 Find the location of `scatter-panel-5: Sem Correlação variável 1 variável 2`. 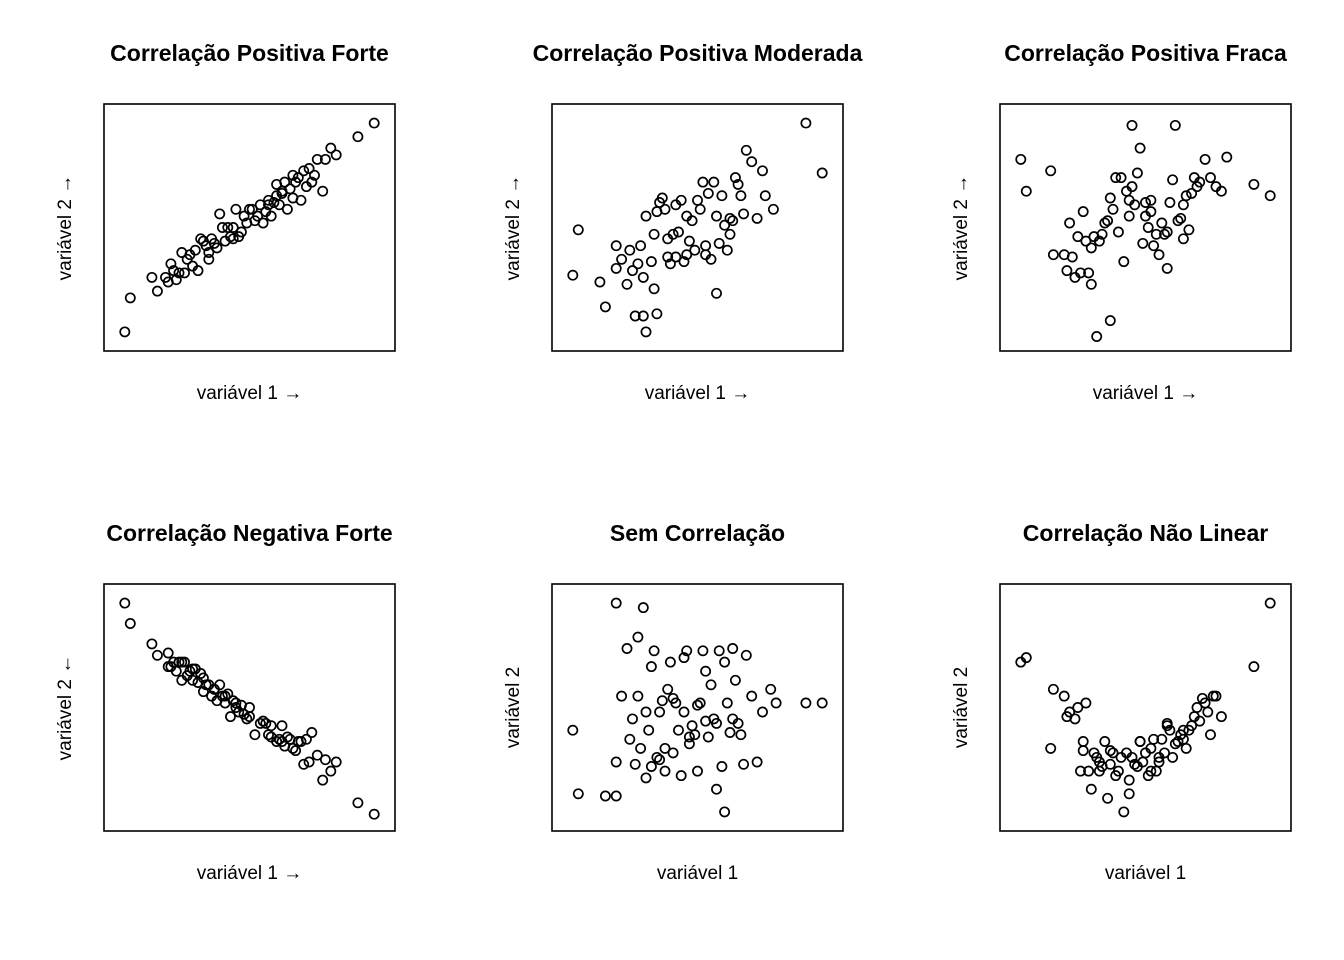

scatter-panel-5: Sem Correlação variável 1 variável 2 is located at coordinates (673, 702).